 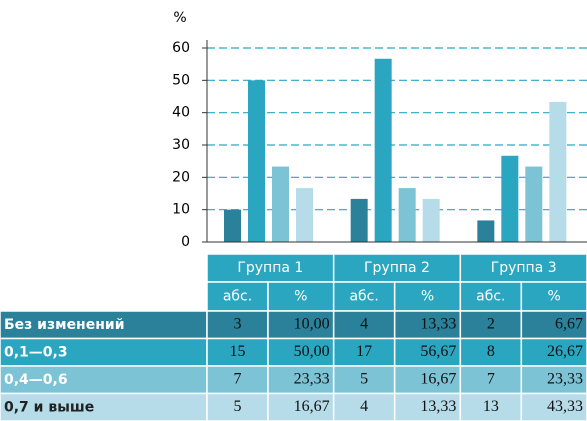 I want to click on count-cell: 13, so click(x=491, y=406).